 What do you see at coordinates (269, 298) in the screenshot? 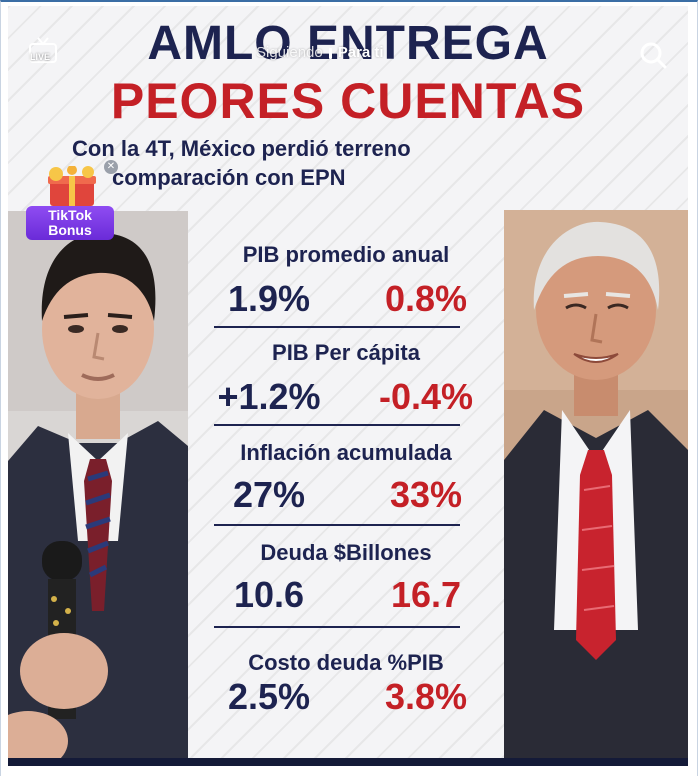
I see `stat-epn-pib-anual: 1.9%` at bounding box center [269, 298].